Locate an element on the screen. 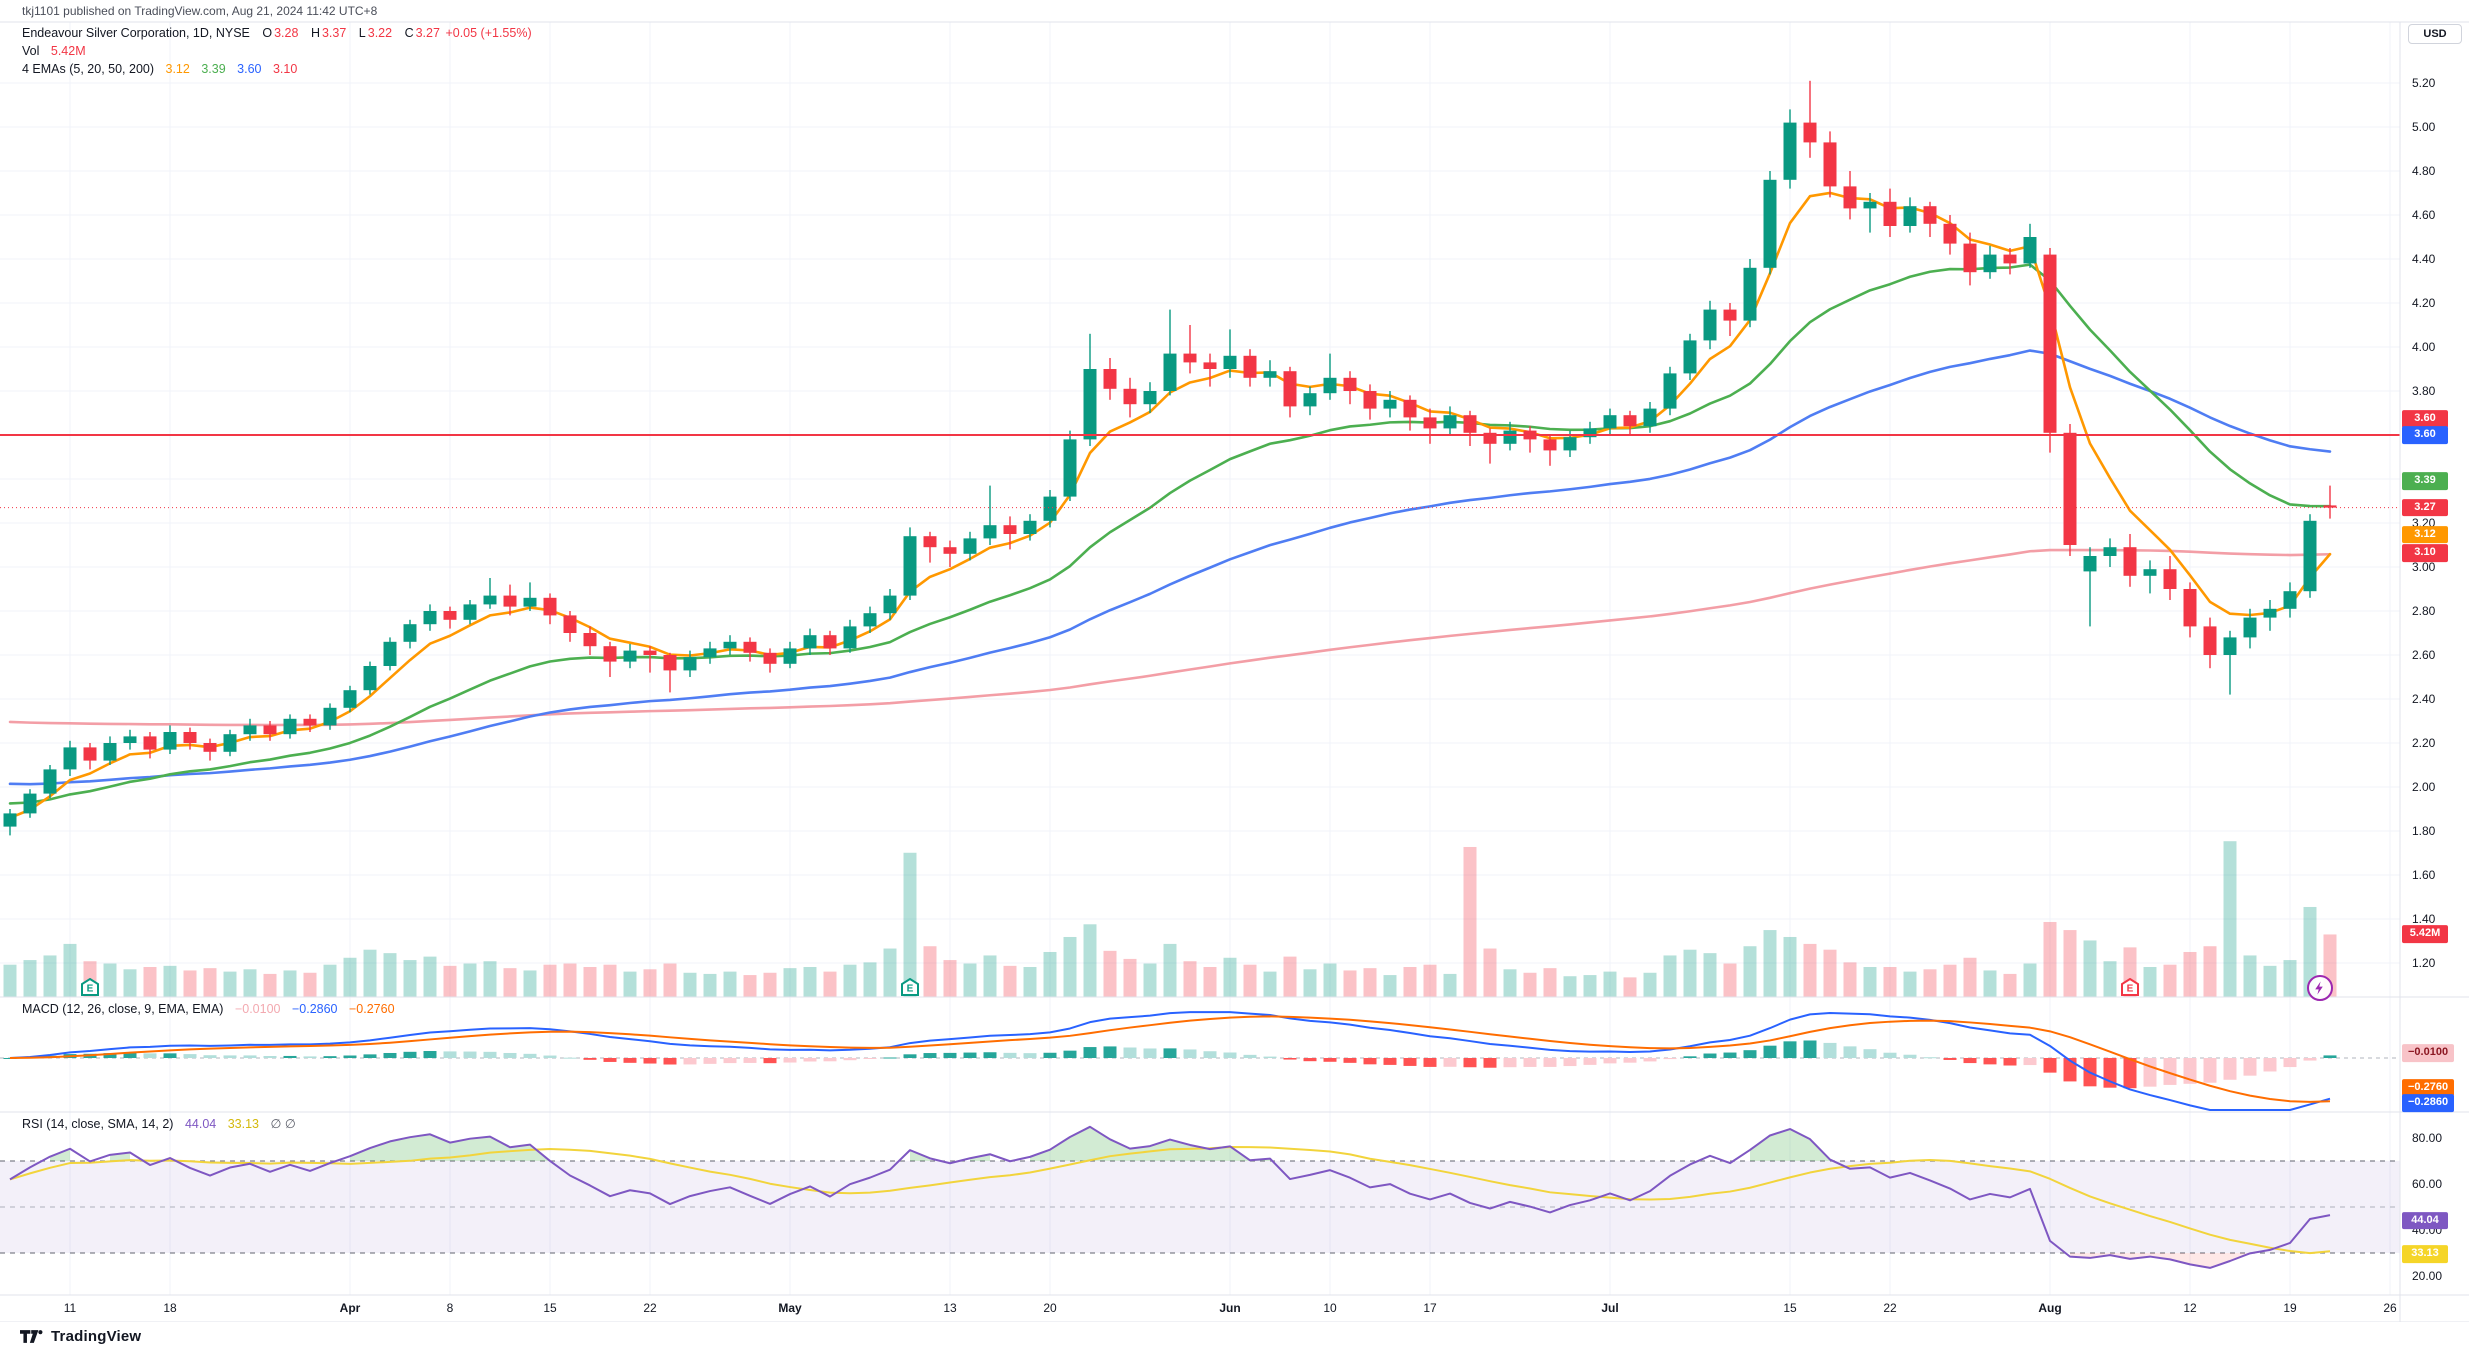 Image resolution: width=2469 pixels, height=1350 pixels. ema5-value: 3.12 is located at coordinates (177, 69).